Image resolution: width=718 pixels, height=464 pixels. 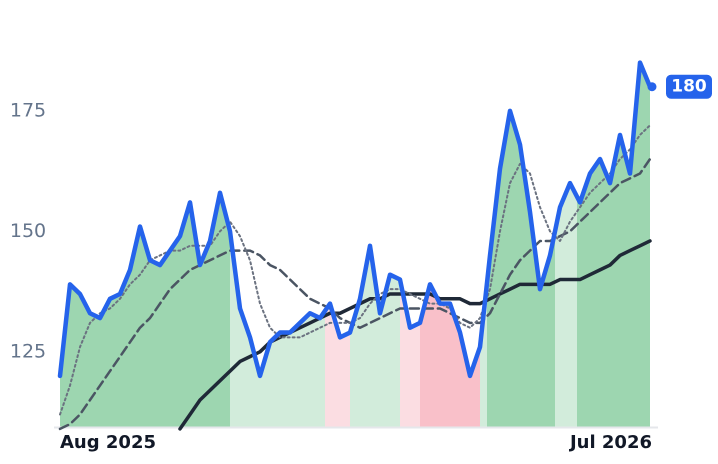 I want to click on y-tick-label: 150, so click(x=28, y=231).